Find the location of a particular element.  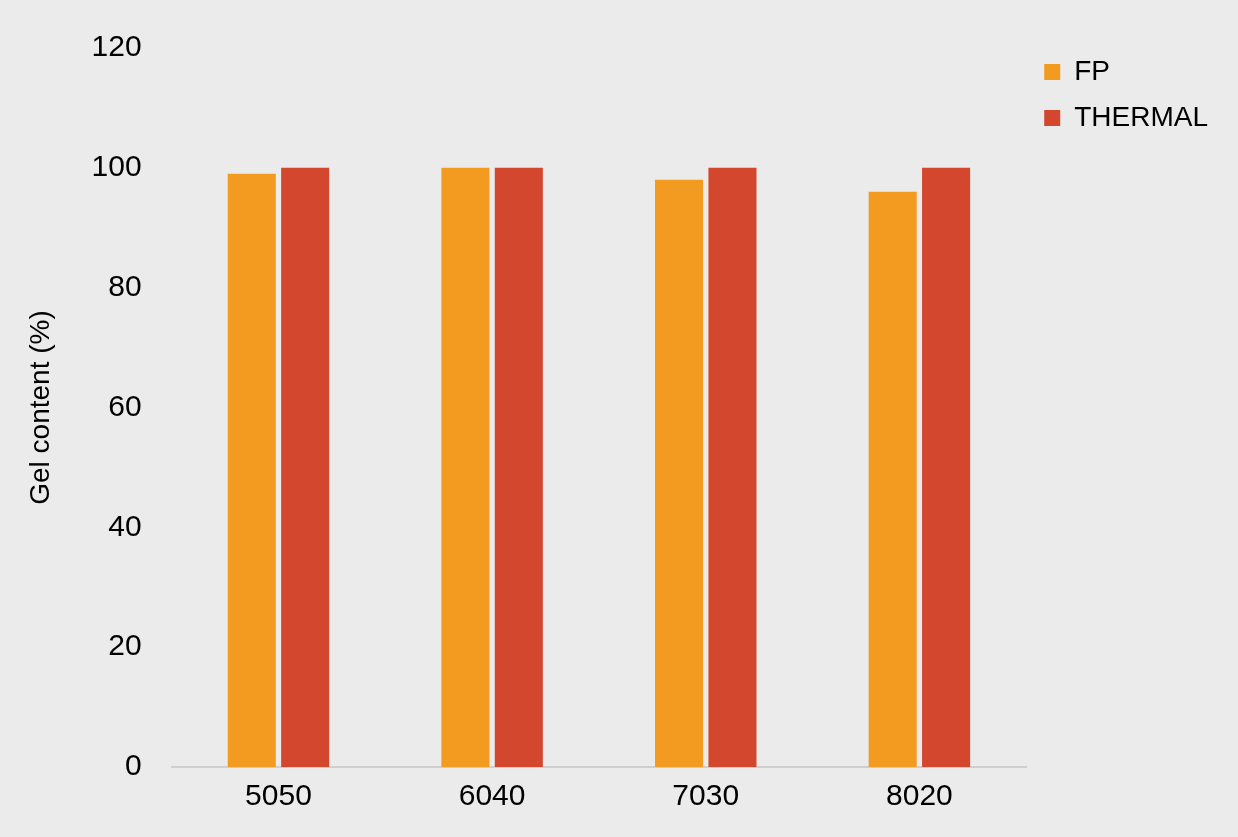

y-tick-label: 80 is located at coordinates (125, 285).